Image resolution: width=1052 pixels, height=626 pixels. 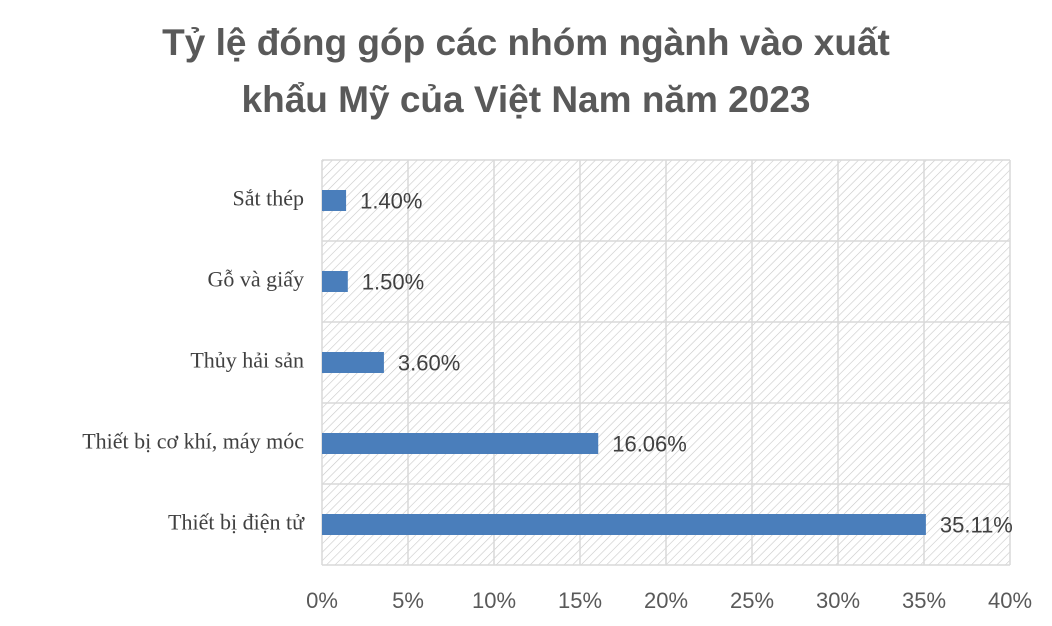 I want to click on x-tick-label: 30%, so click(x=838, y=600).